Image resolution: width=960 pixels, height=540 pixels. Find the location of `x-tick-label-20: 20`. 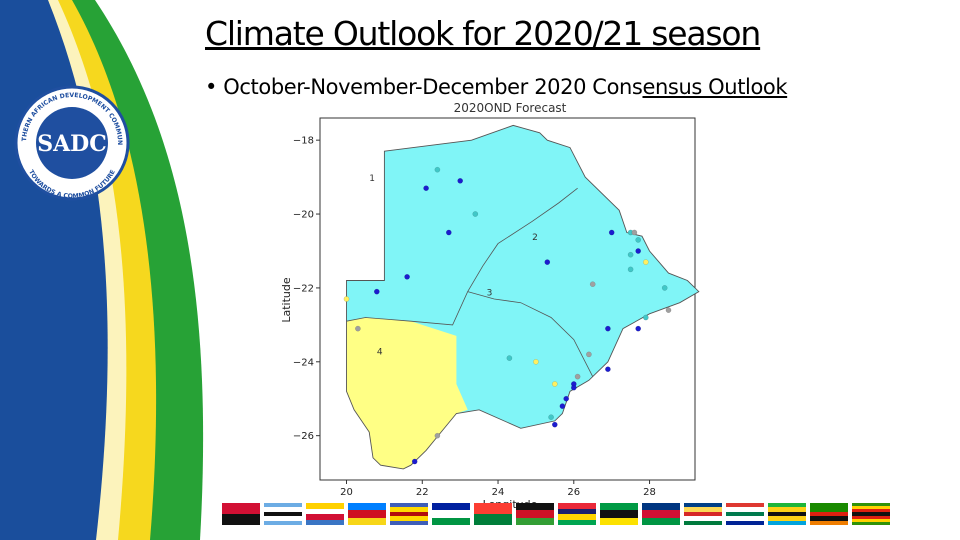

x-tick-label-20: 20 is located at coordinates (346, 492).